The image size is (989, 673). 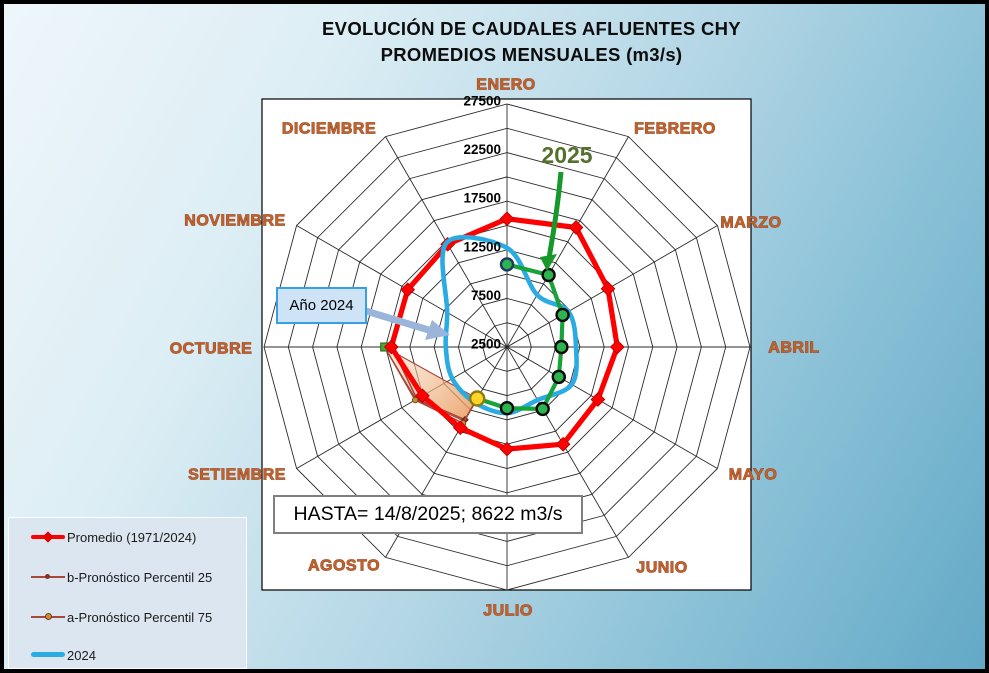 What do you see at coordinates (399, 321) in the screenshot?
I see `arrow-ano-2024` at bounding box center [399, 321].